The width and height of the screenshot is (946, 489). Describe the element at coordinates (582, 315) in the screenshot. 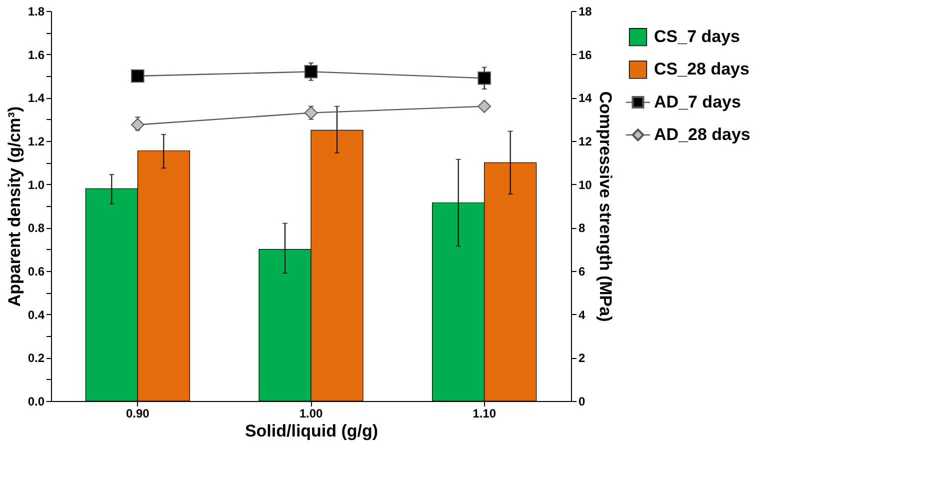

I see `y2-tick-label: 4` at that location.